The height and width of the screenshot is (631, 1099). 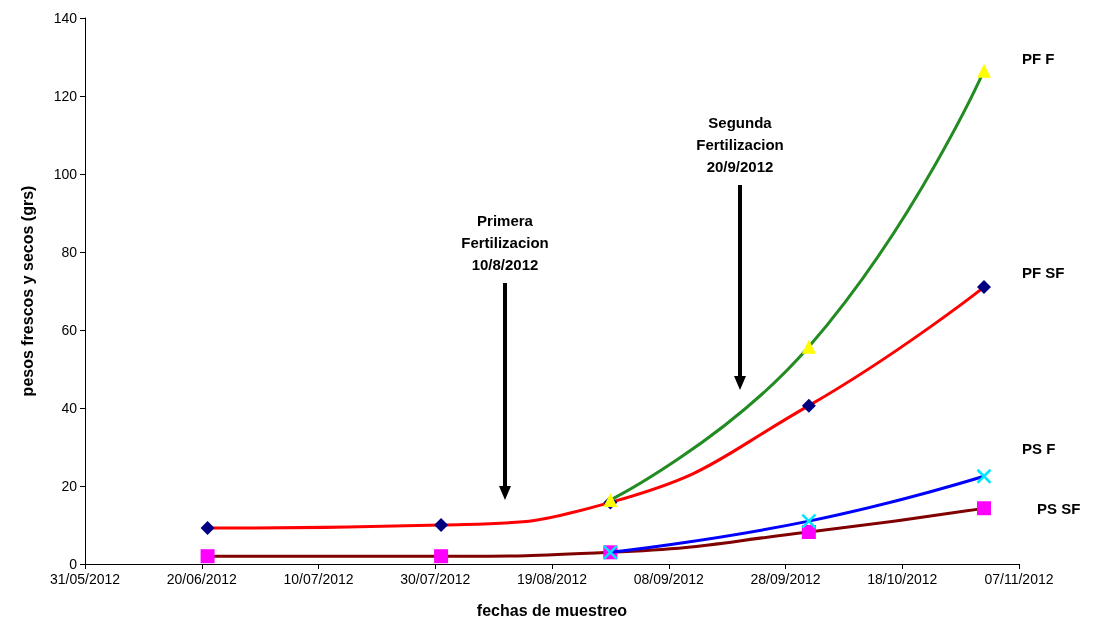 What do you see at coordinates (1043, 272) in the screenshot?
I see `text: PF SF` at bounding box center [1043, 272].